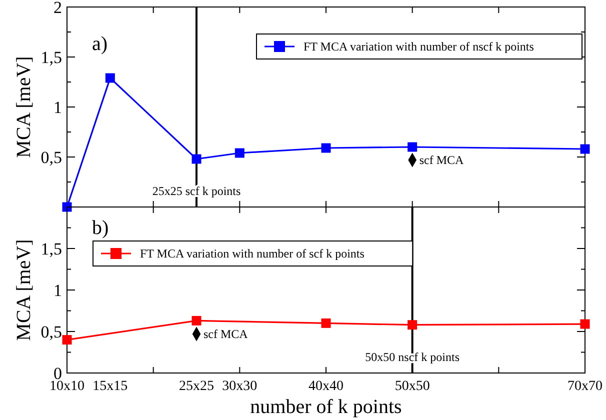 This screenshot has height=420, width=606. I want to click on annotation: b), so click(100, 228).